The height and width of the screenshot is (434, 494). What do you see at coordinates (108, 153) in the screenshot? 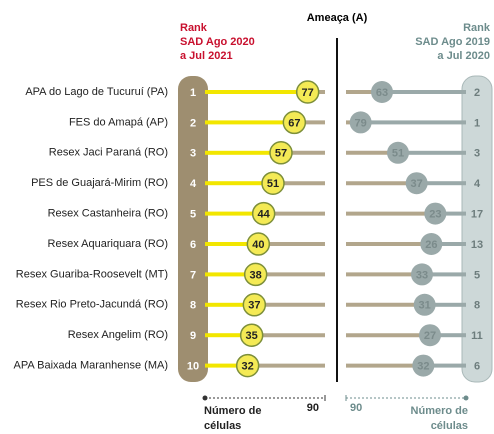
I see `category-label: Resex Jaci Paraná (RO)` at bounding box center [108, 153].